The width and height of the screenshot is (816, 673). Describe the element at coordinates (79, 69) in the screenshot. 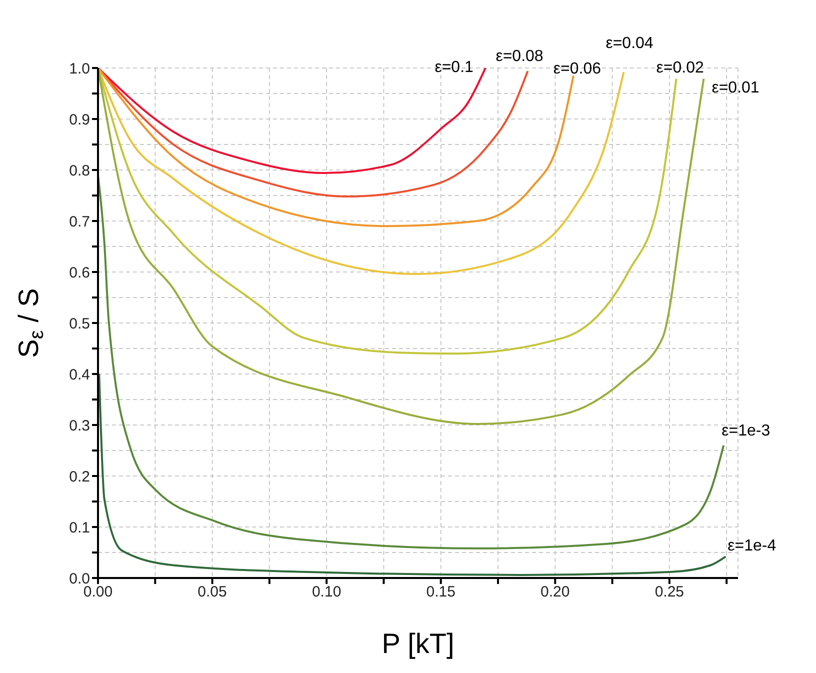

I see `y-tick-label: 1.0` at that location.